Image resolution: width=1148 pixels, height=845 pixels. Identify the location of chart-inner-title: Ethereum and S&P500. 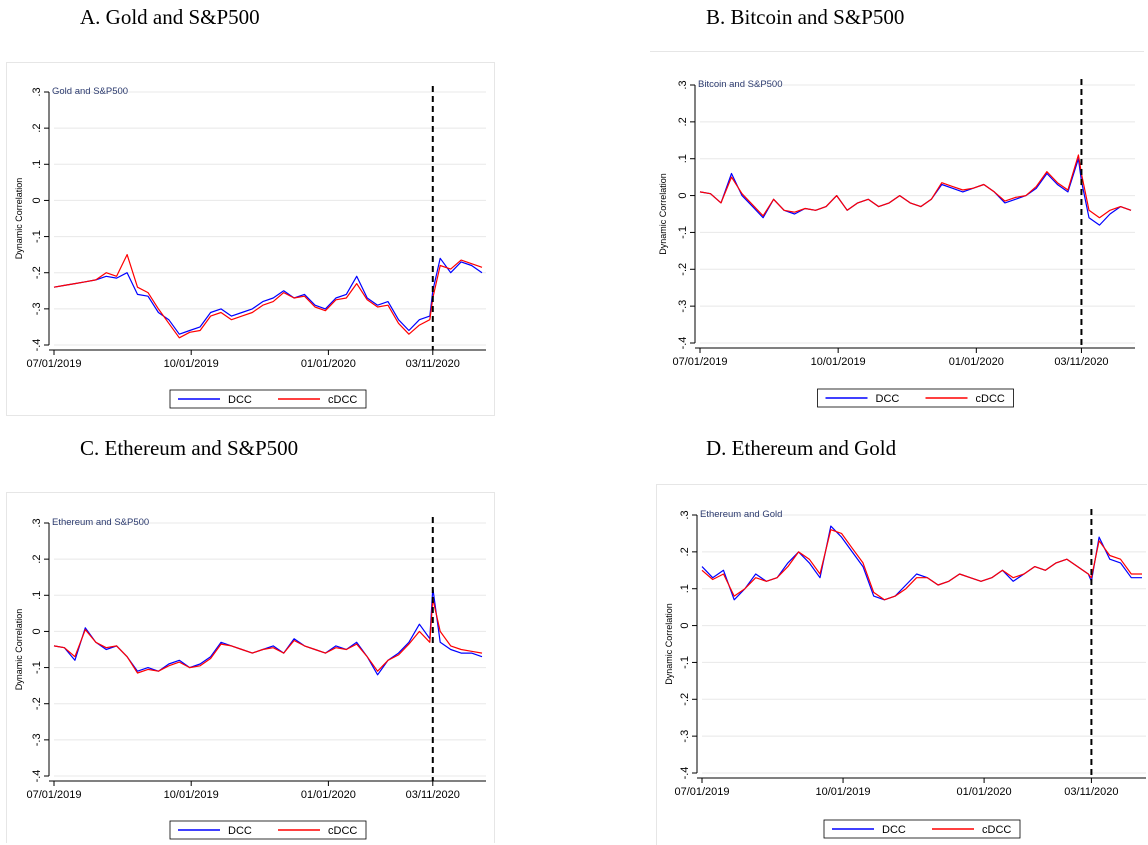
(100, 522).